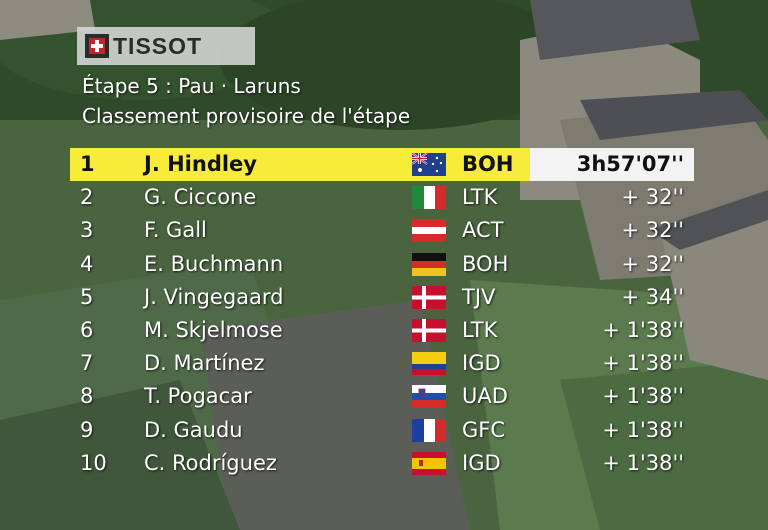 This screenshot has width=768, height=530. Describe the element at coordinates (382, 197) in the screenshot. I see `standings-row: 2 G. Ciccone LTK + 32''` at that location.